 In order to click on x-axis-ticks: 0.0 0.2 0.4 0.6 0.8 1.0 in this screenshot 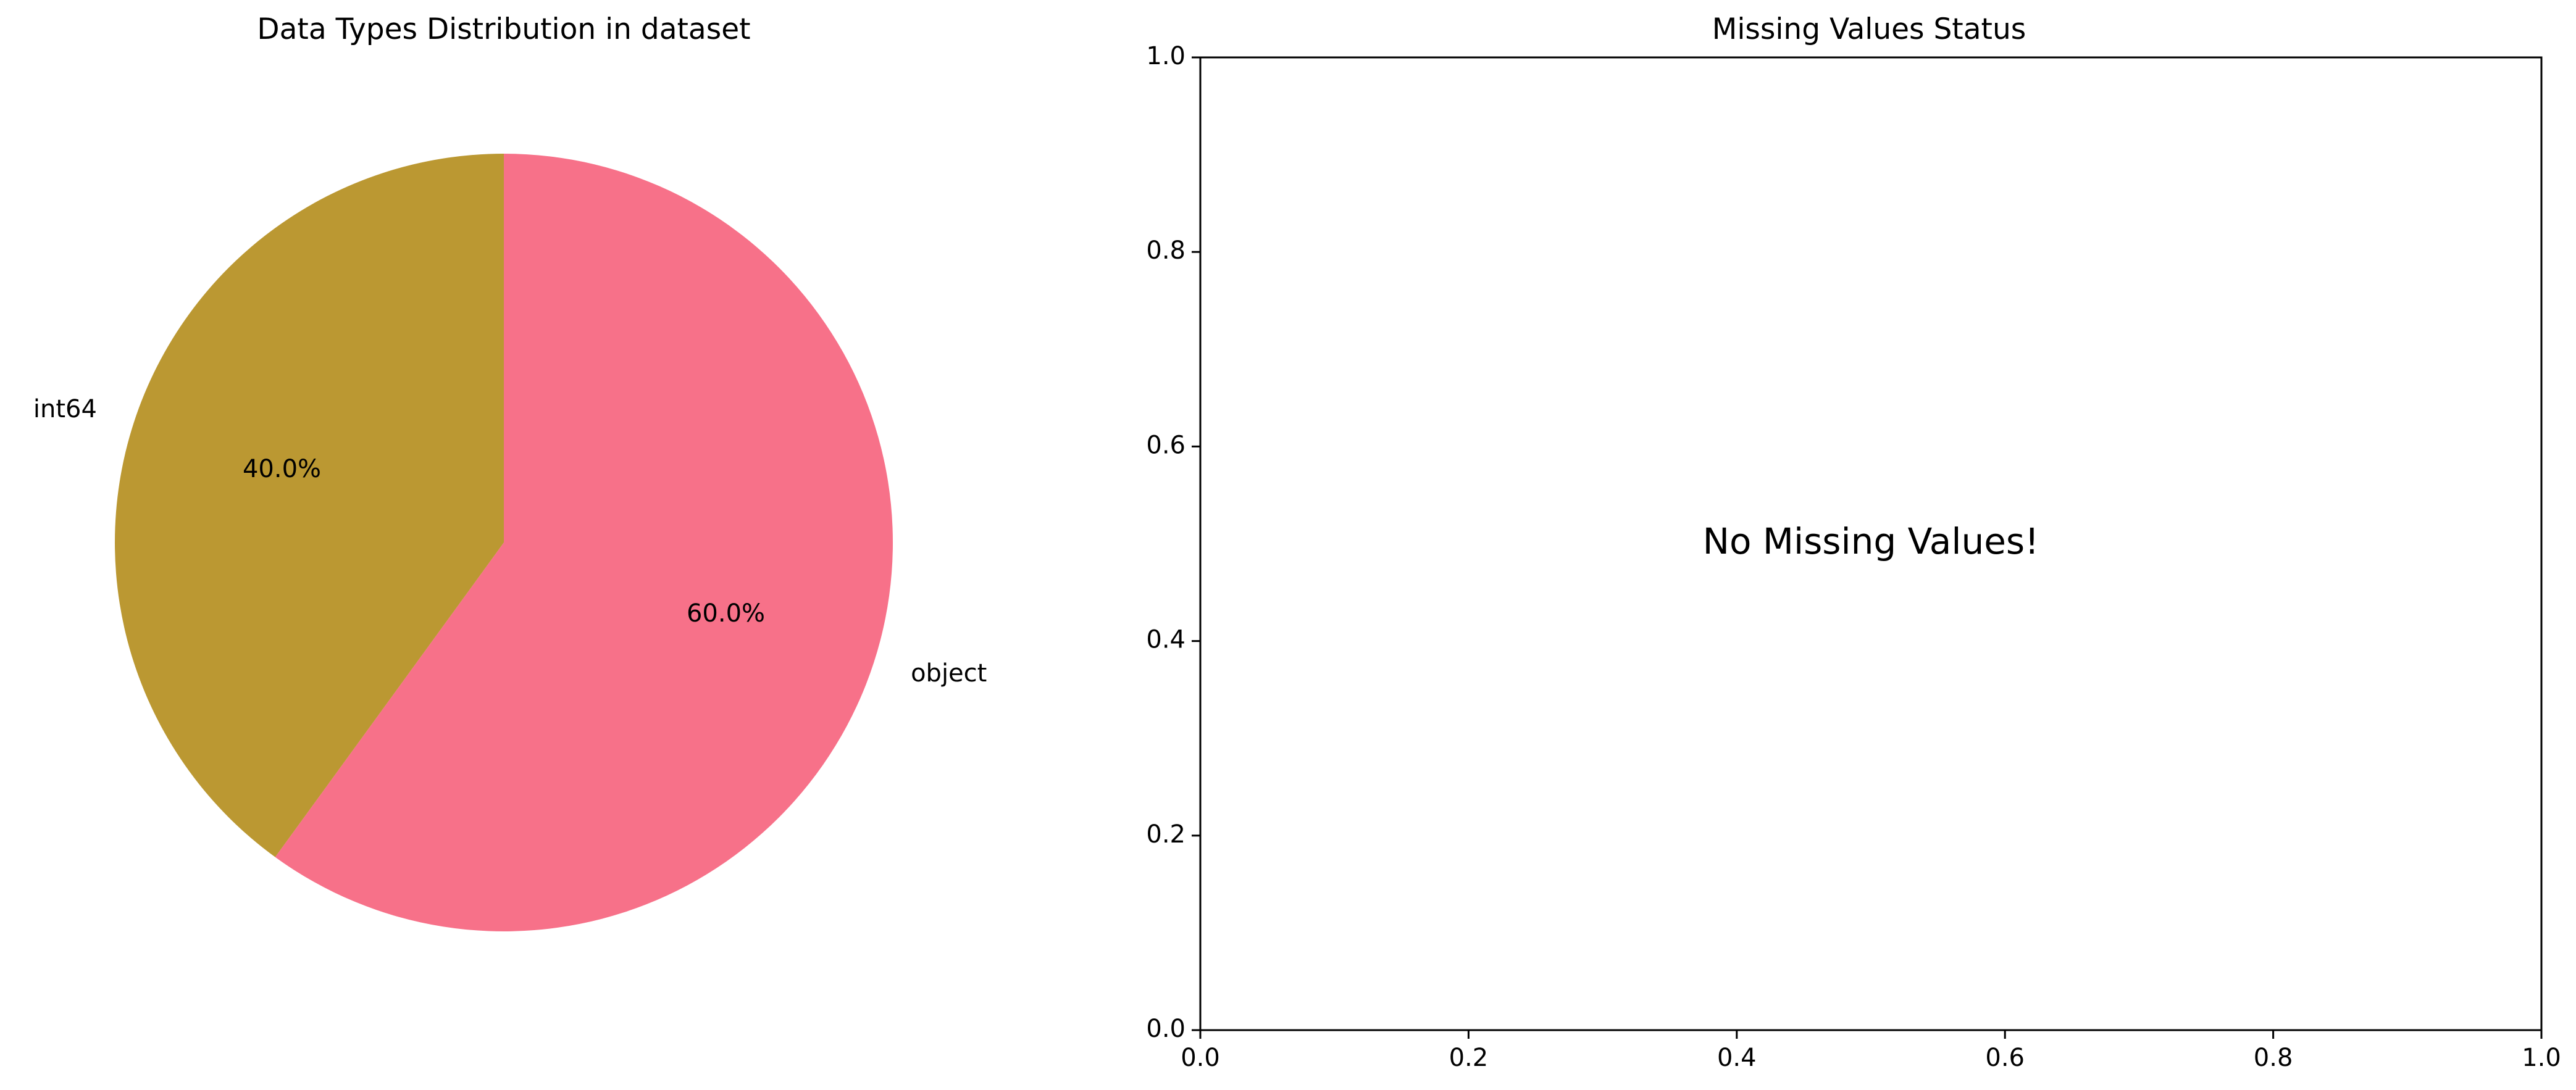, I will do `click(1871, 1051)`.